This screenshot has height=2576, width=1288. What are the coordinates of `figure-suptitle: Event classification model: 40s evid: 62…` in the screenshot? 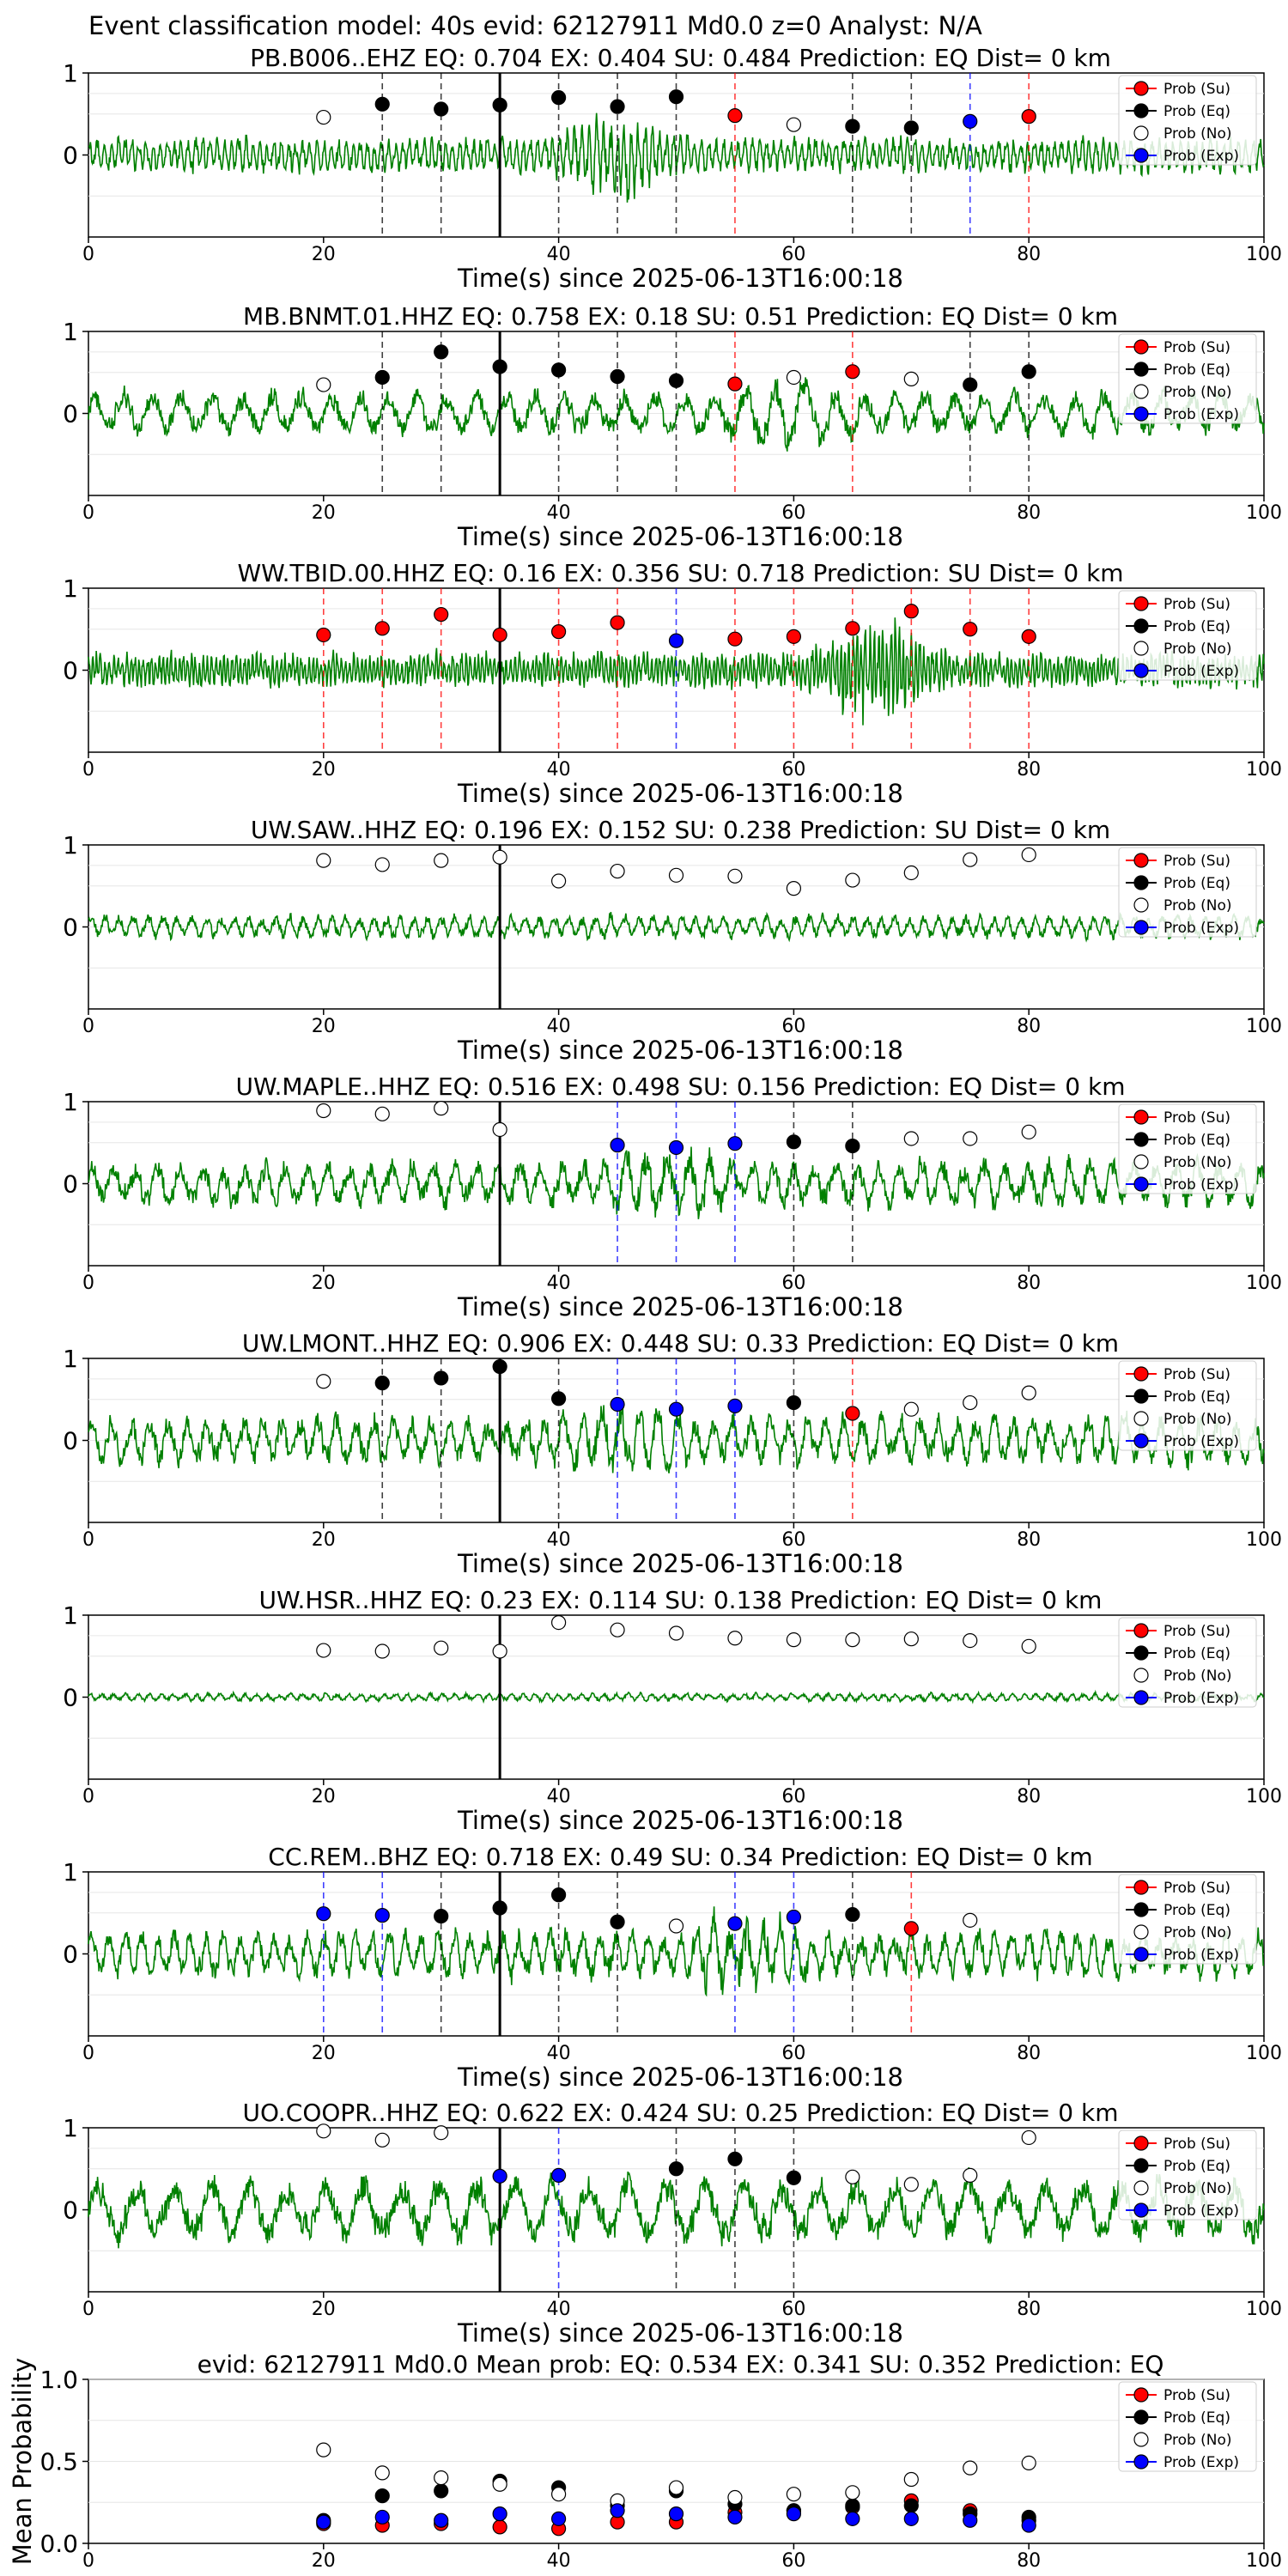 It's located at (535, 25).